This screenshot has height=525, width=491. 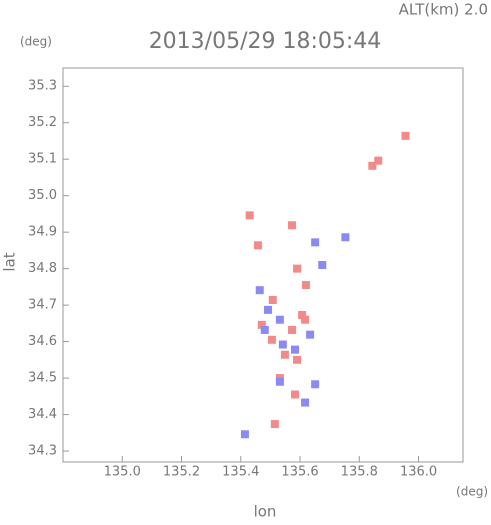 What do you see at coordinates (240, 472) in the screenshot?
I see `x-tick-label: 135.4` at bounding box center [240, 472].